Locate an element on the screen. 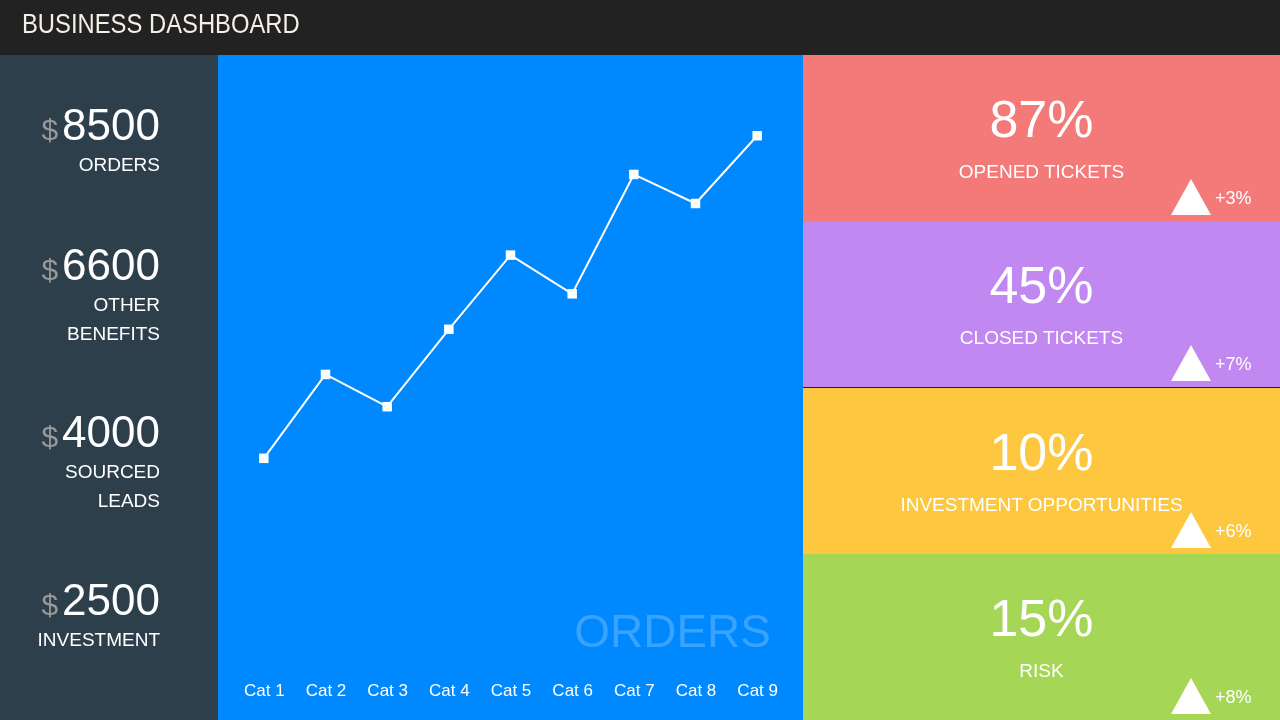 This screenshot has height=720, width=1280. text: 10% is located at coordinates (1041, 451).